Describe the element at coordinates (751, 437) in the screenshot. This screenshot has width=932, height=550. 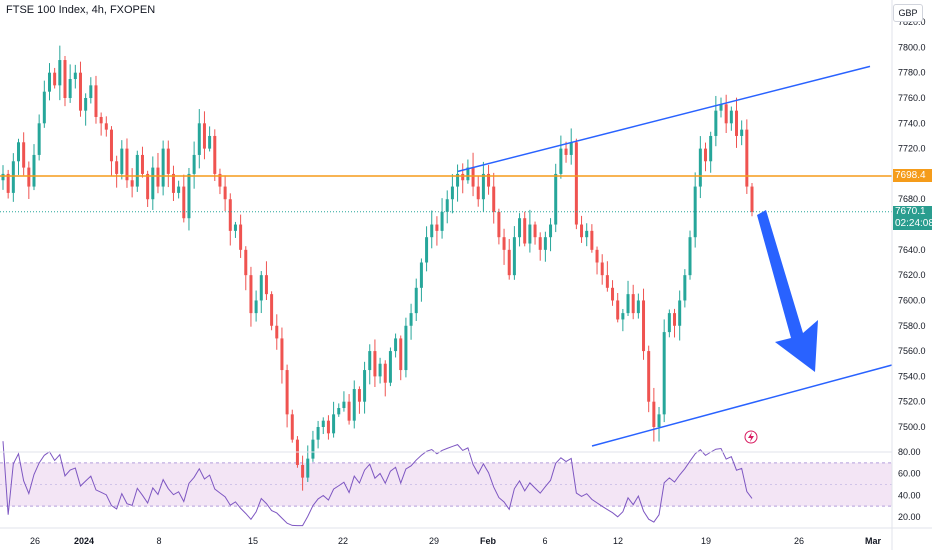
I see `lightning-icon` at that location.